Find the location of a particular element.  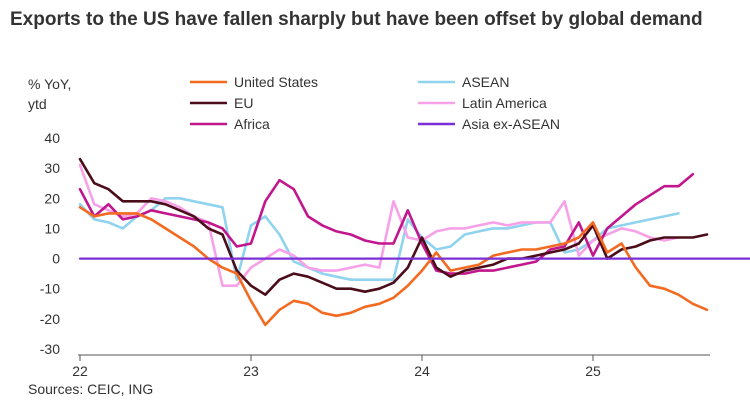

x-tick-label: 23 is located at coordinates (251, 371).